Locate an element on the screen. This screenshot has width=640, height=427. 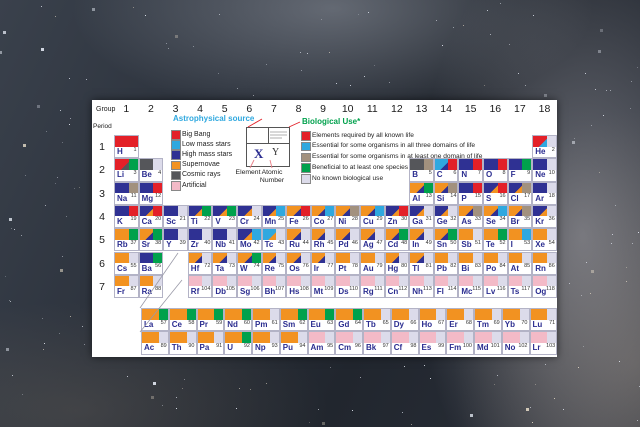
element-cell-body: Hs 108 is located at coordinates (298, 291).